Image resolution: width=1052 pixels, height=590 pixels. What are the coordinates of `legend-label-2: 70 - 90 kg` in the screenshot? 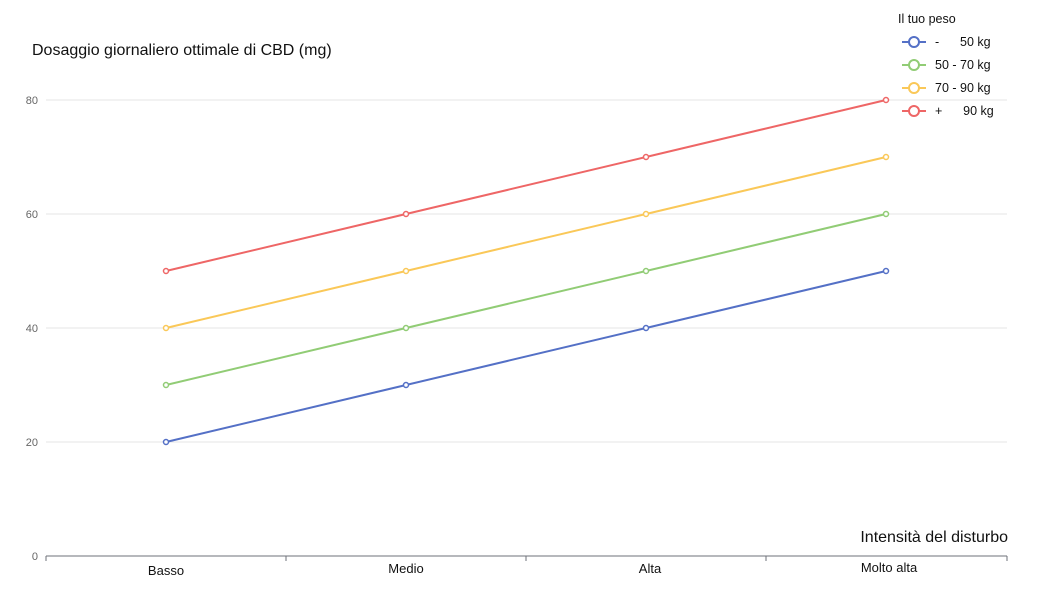 It's located at (963, 88).